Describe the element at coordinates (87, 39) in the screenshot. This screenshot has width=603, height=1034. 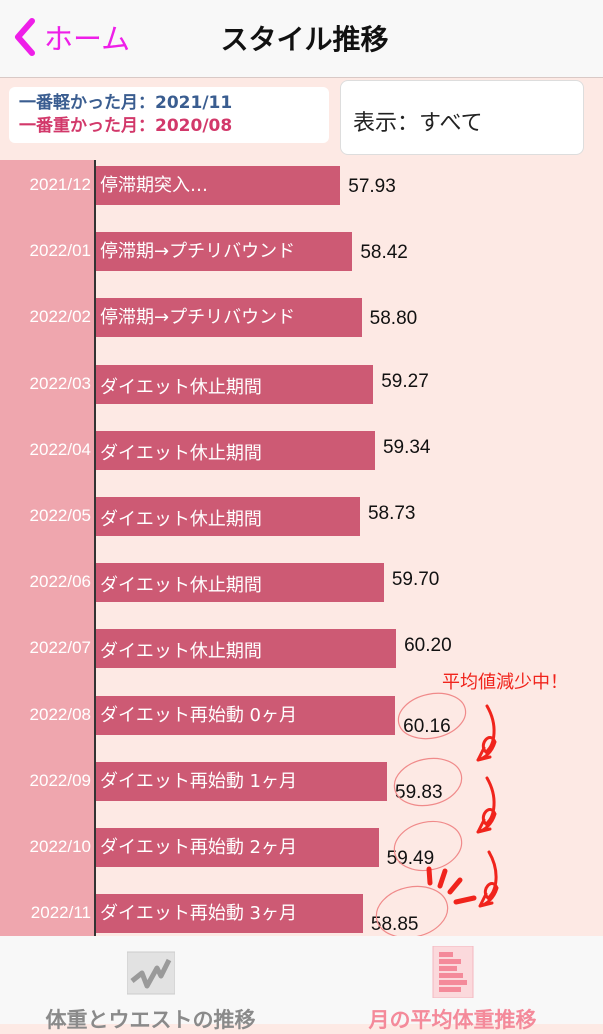
I see `back-label: ホーム` at that location.